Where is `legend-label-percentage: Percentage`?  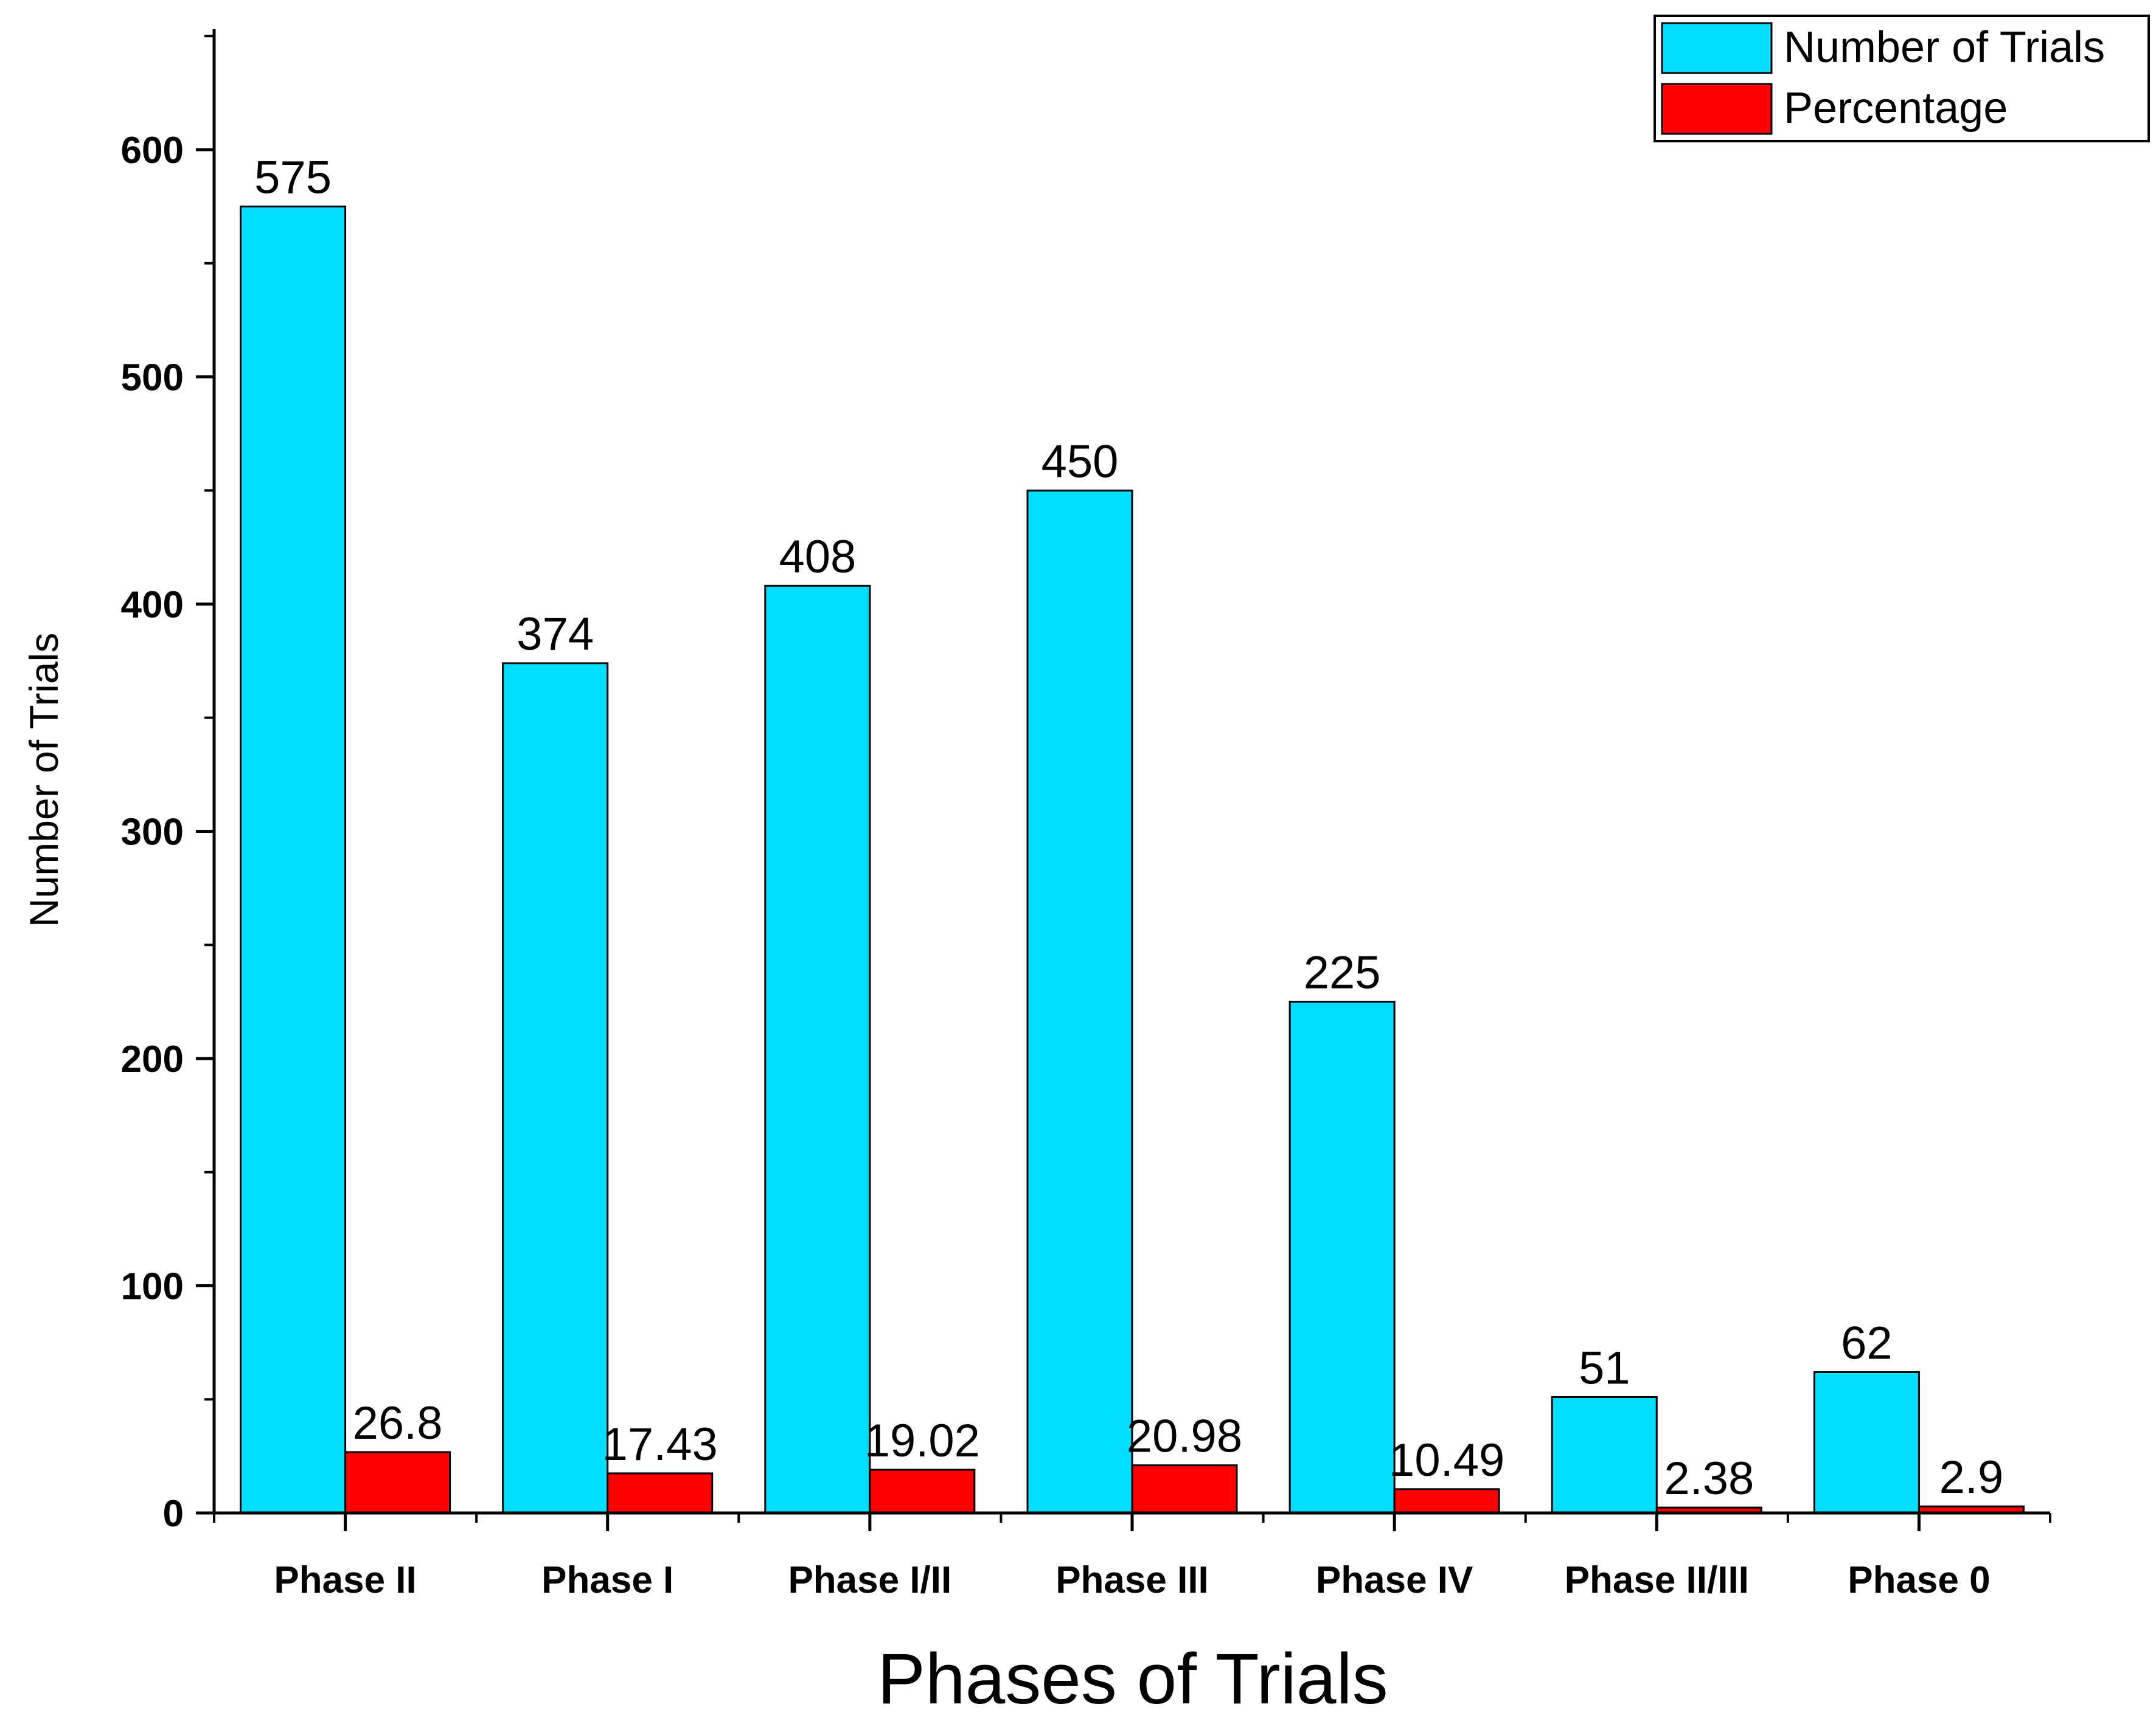 legend-label-percentage: Percentage is located at coordinates (1896, 109).